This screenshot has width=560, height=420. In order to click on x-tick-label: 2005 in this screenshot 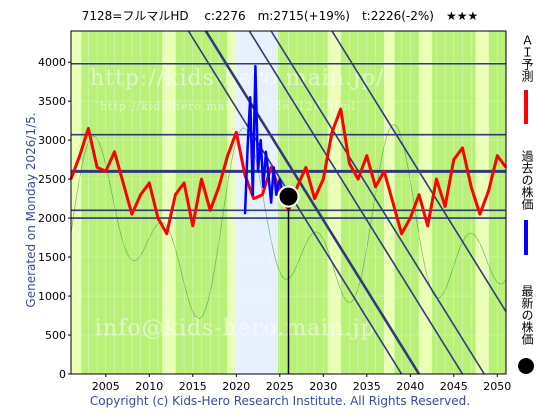, I will do `click(106, 386)`.